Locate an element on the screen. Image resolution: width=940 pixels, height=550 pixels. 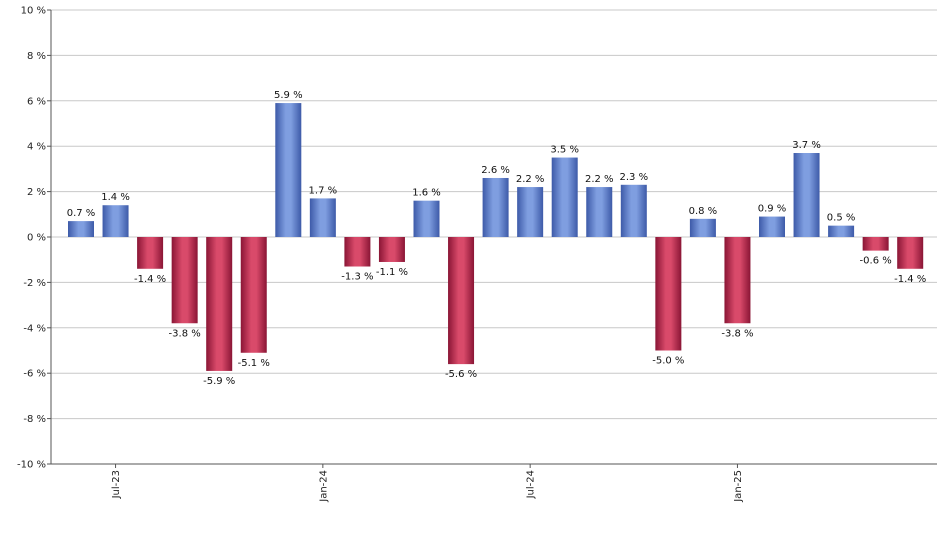
x-tick-label-Jul-24: Jul-24 is located at coordinates (531, 484).